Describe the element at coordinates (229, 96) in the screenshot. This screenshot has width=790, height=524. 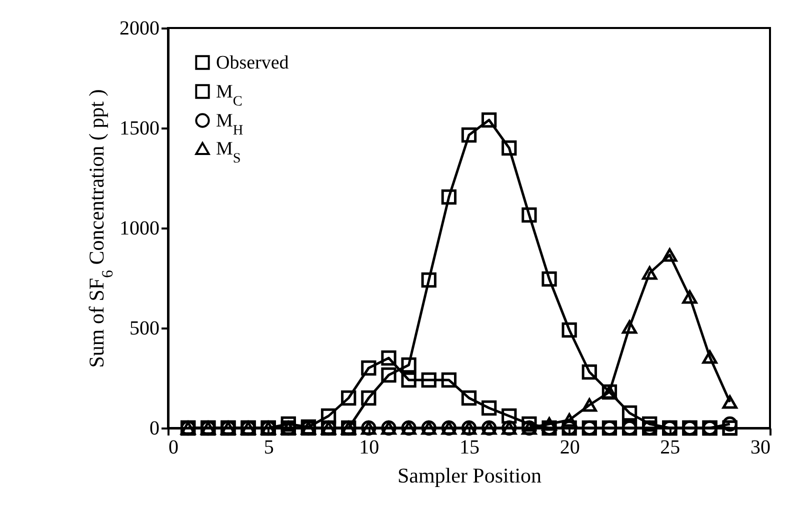
I see `legend-label: M$_{C}$` at that location.